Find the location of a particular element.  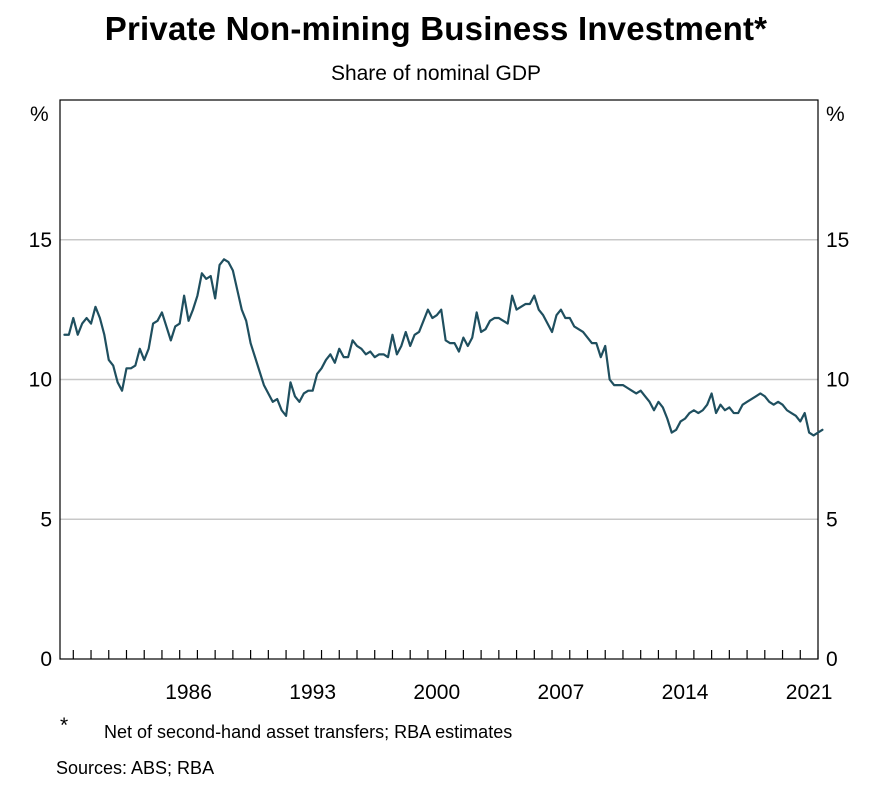

x-tick-label-1986: 1986 is located at coordinates (188, 692).